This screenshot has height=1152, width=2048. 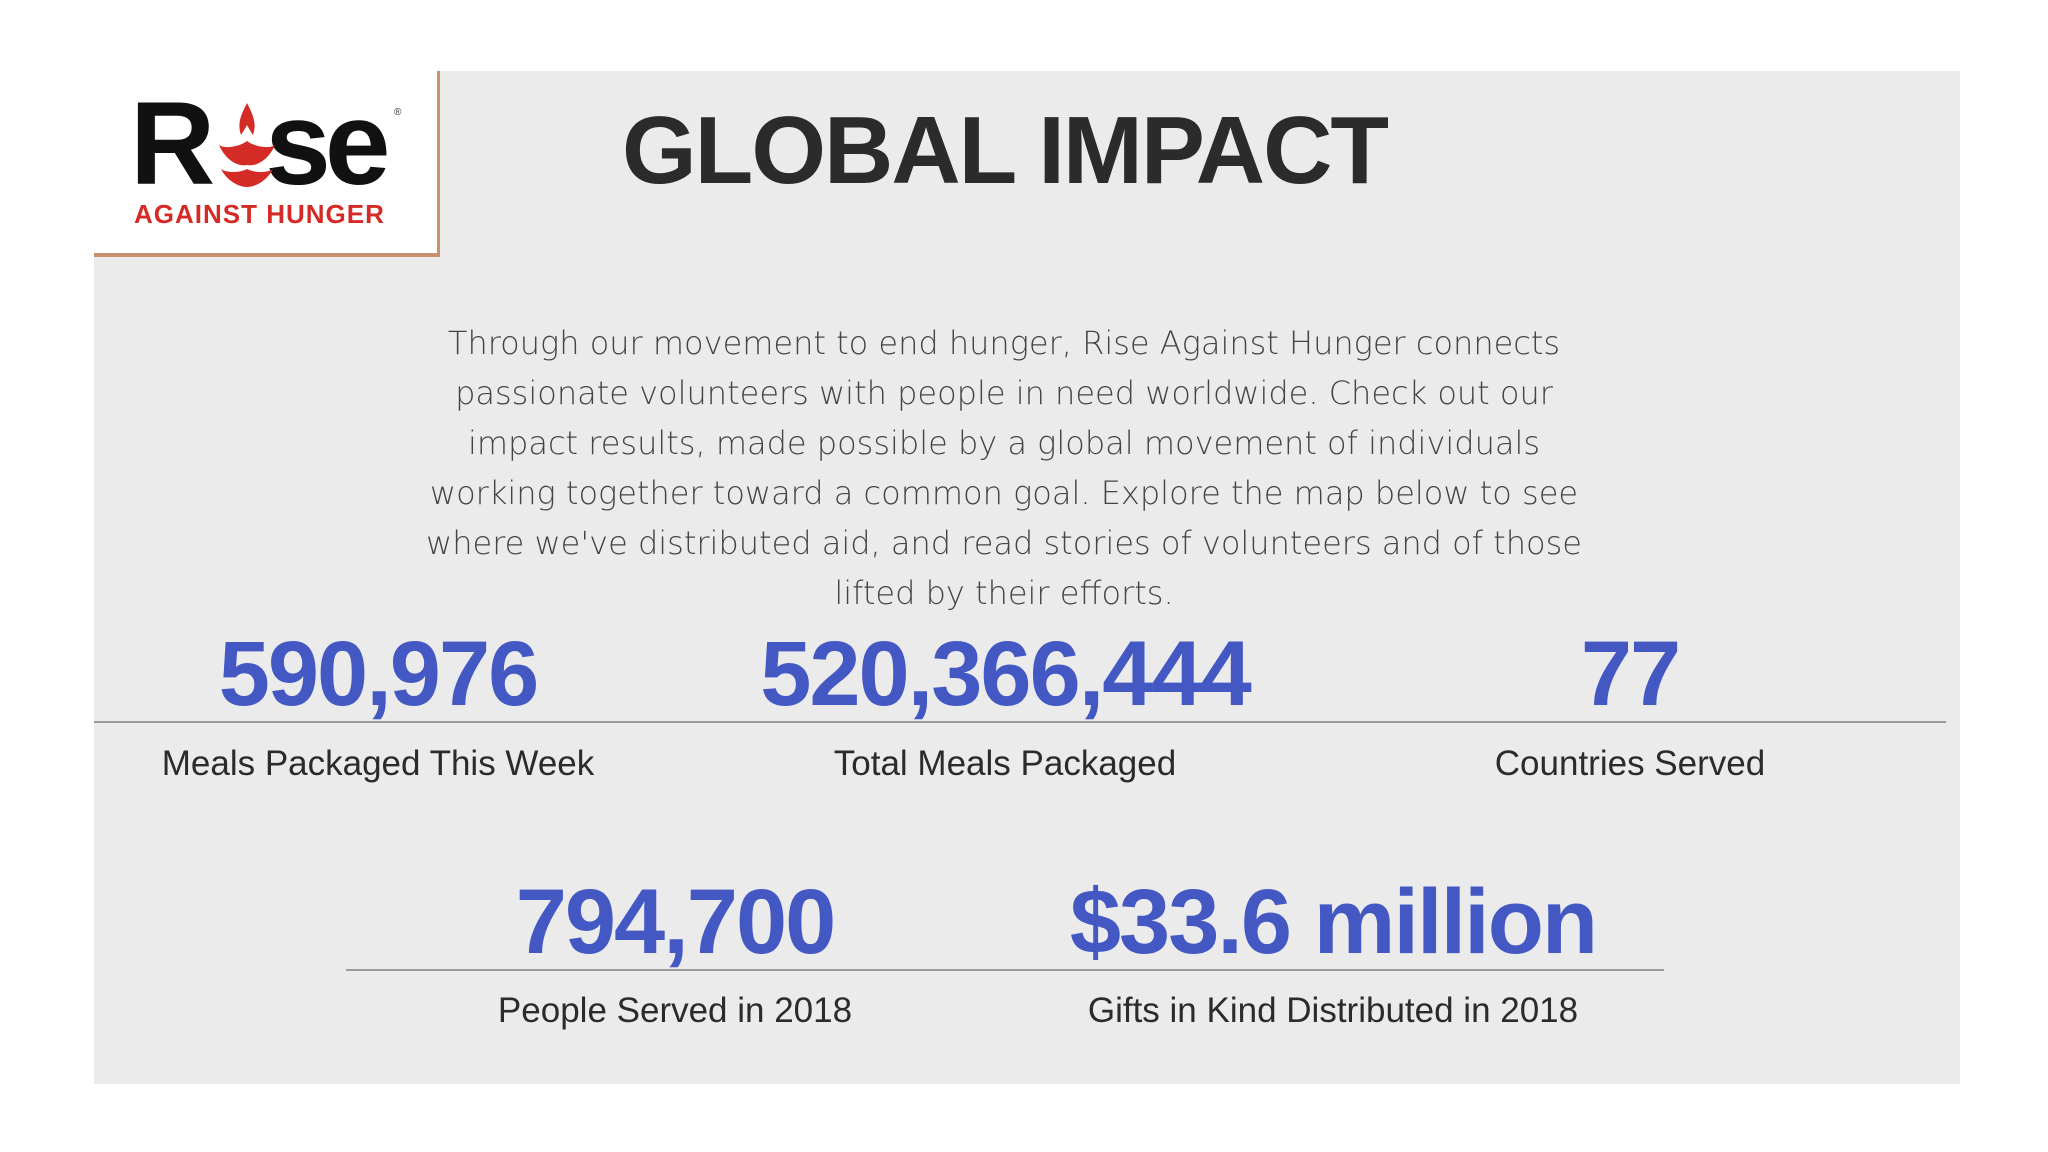 What do you see at coordinates (259, 214) in the screenshot?
I see `logo-tagline: AGAINST HUNGER` at bounding box center [259, 214].